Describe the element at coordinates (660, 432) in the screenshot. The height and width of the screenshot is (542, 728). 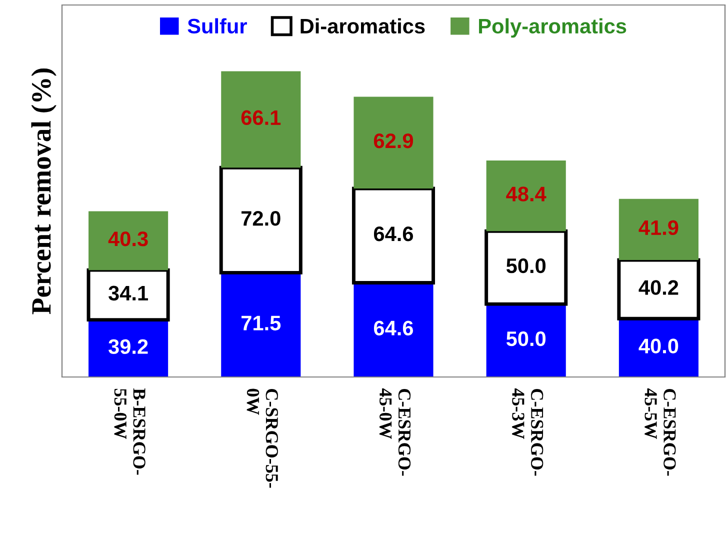
I see `x-tick-label: C-ESRGO- 45-5W` at that location.